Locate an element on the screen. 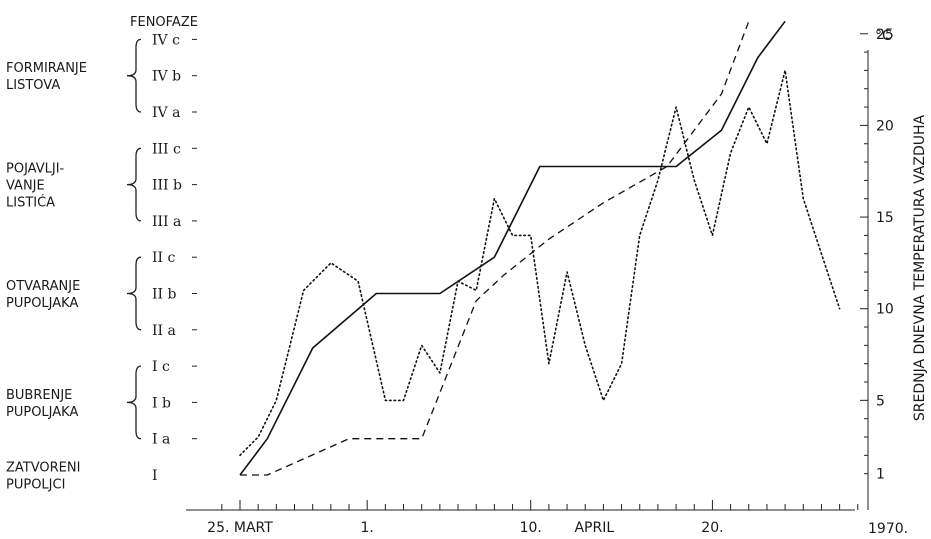  phase-group-label: LISTIĆA is located at coordinates (30, 203).